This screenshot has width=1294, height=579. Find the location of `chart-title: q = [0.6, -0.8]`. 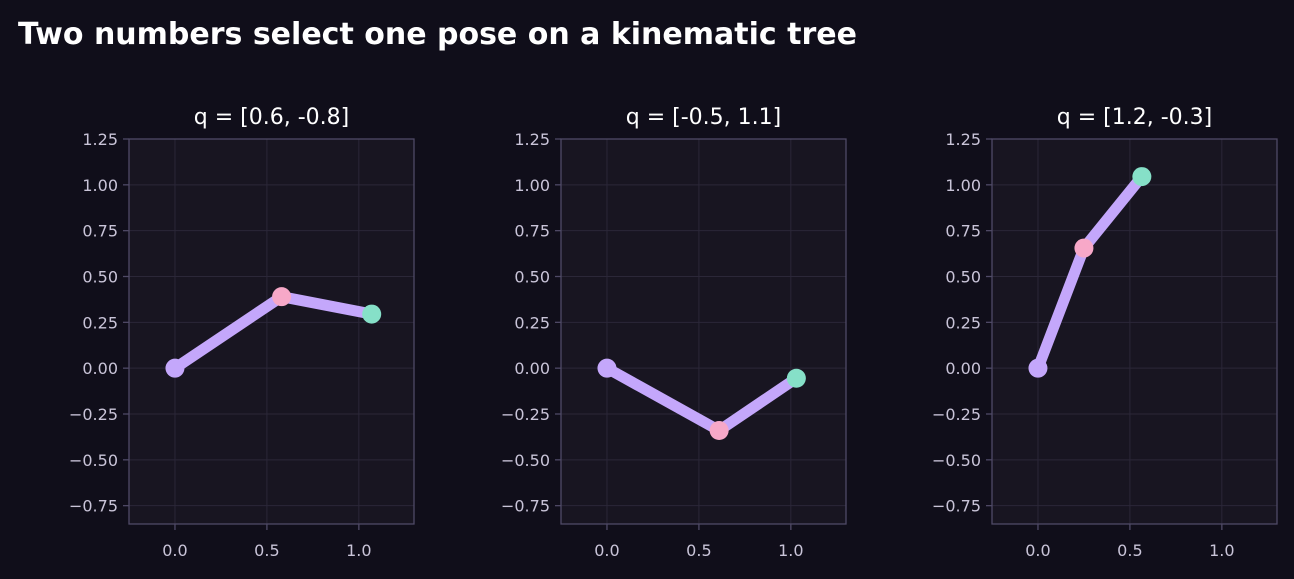

chart-title: q = [0.6, -0.8] is located at coordinates (271, 117).